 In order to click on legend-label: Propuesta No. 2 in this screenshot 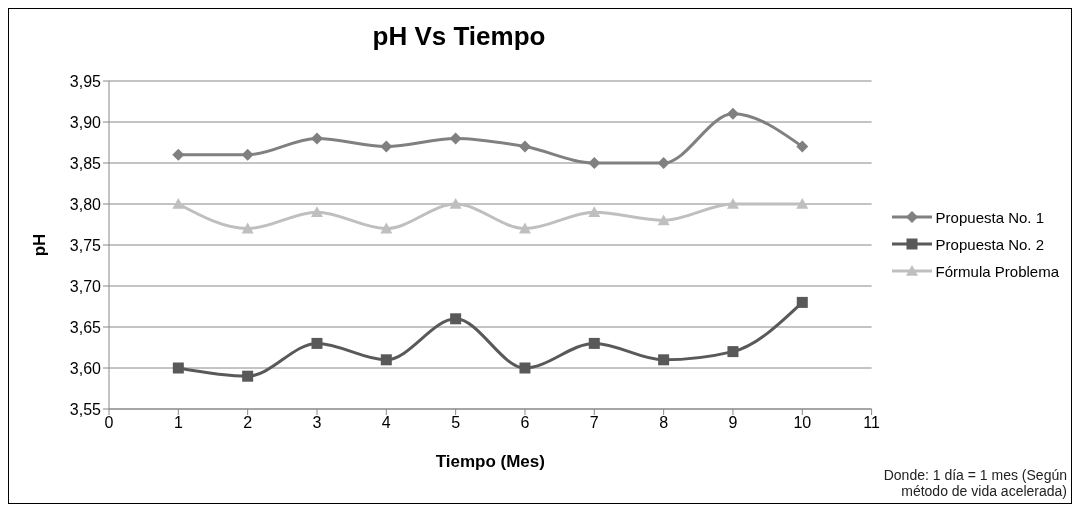, I will do `click(990, 244)`.